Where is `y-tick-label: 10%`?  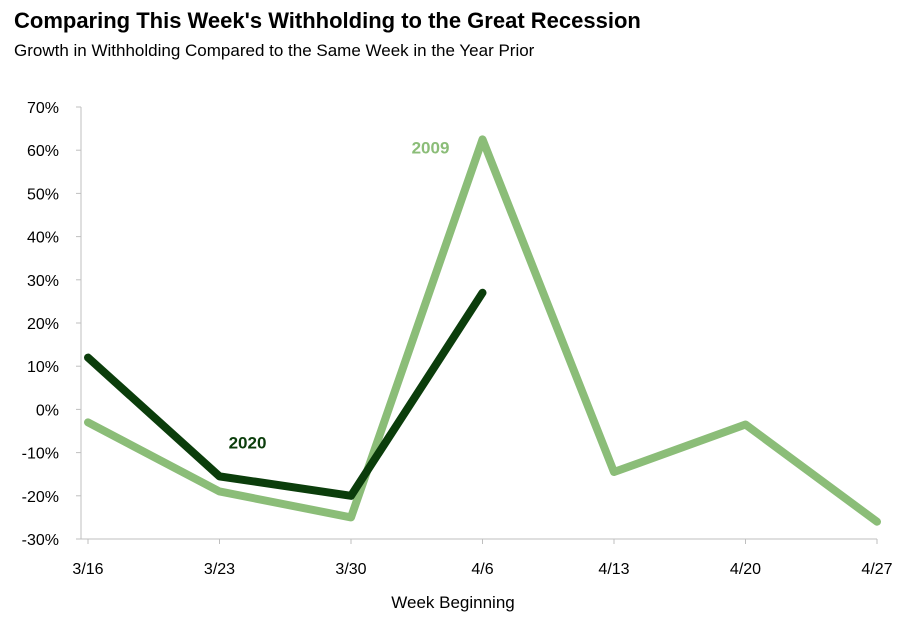 y-tick-label: 10% is located at coordinates (43, 367).